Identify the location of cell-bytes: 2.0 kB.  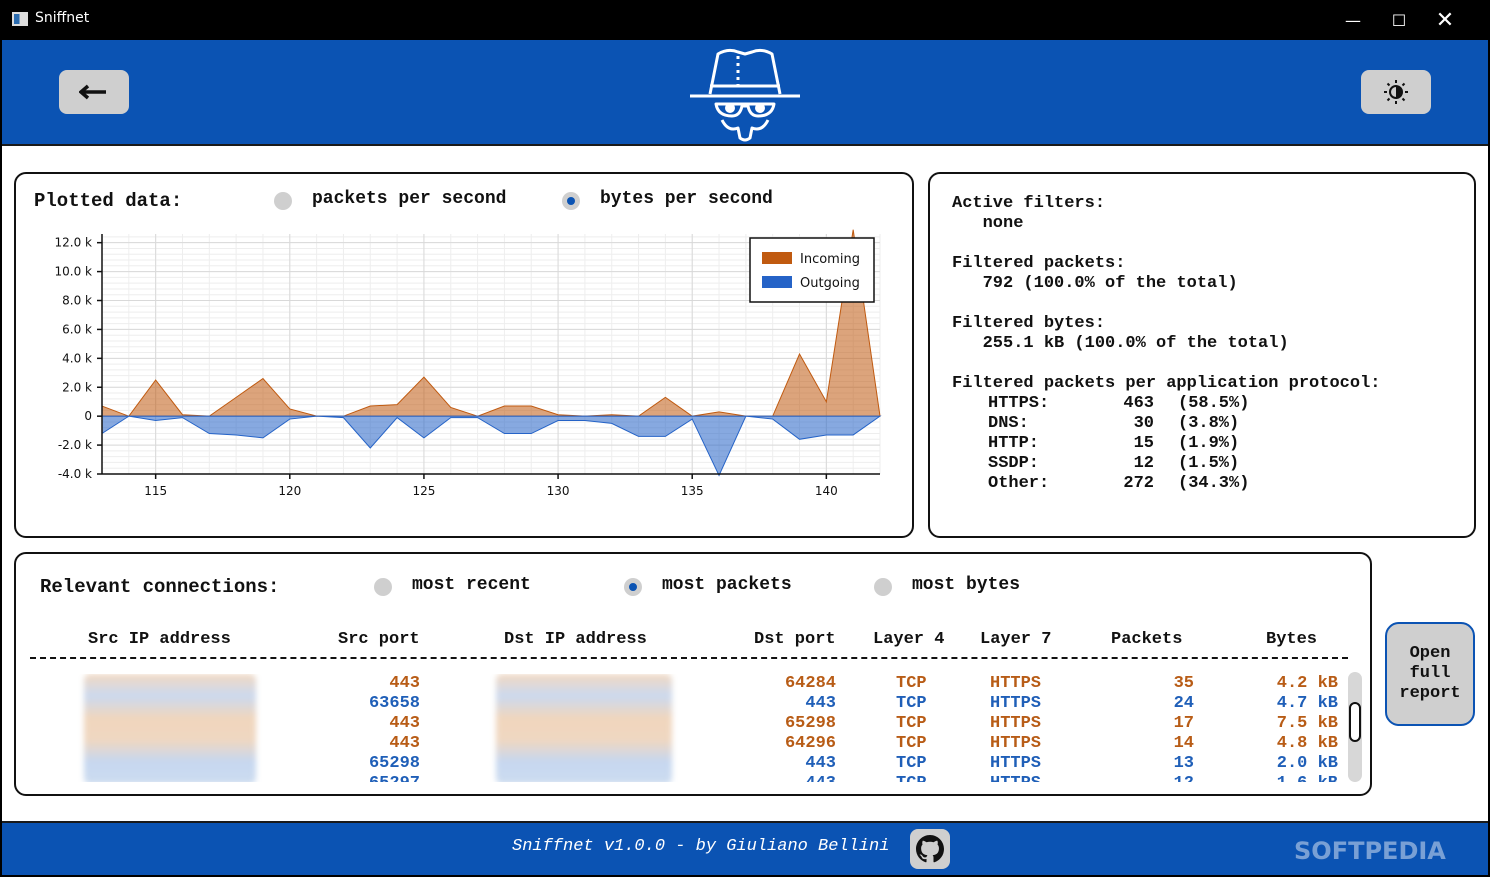
(1307, 763).